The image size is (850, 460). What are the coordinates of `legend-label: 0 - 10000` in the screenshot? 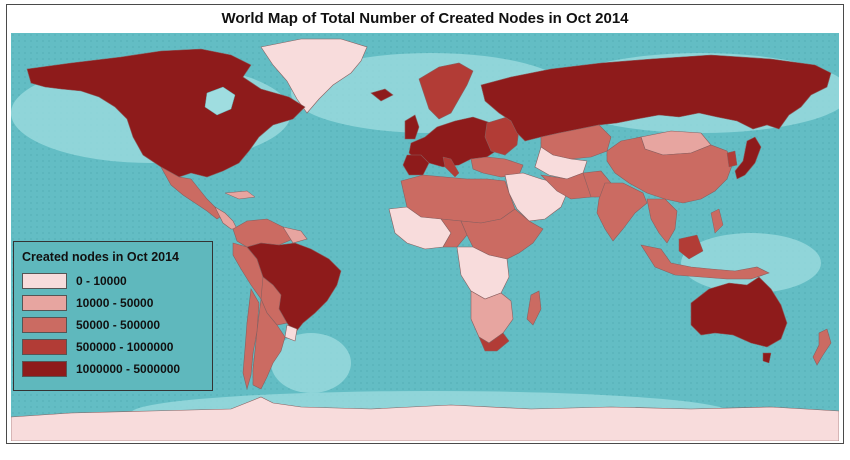 It's located at (101, 281).